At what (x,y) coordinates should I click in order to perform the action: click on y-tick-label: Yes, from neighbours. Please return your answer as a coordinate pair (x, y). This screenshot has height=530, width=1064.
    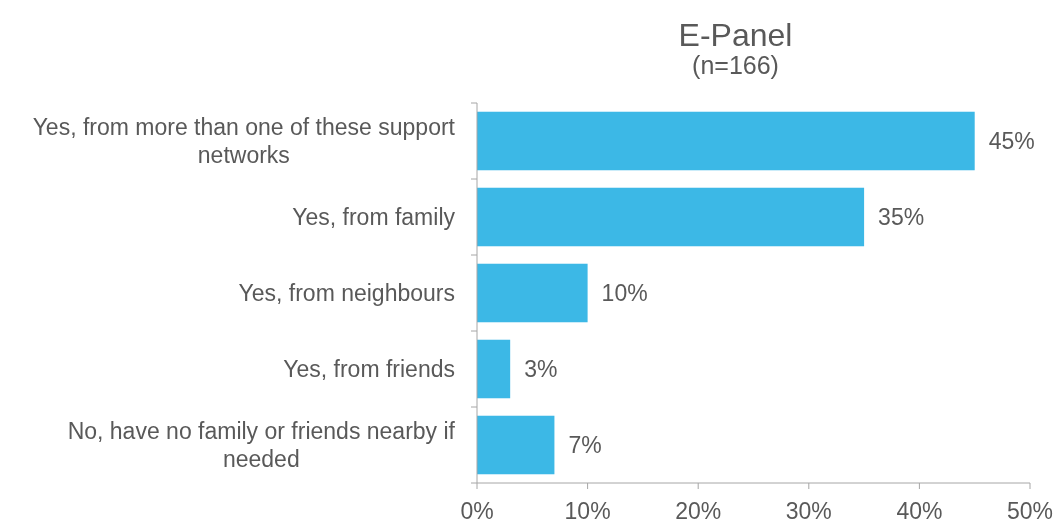
    Looking at the image, I should click on (347, 293).